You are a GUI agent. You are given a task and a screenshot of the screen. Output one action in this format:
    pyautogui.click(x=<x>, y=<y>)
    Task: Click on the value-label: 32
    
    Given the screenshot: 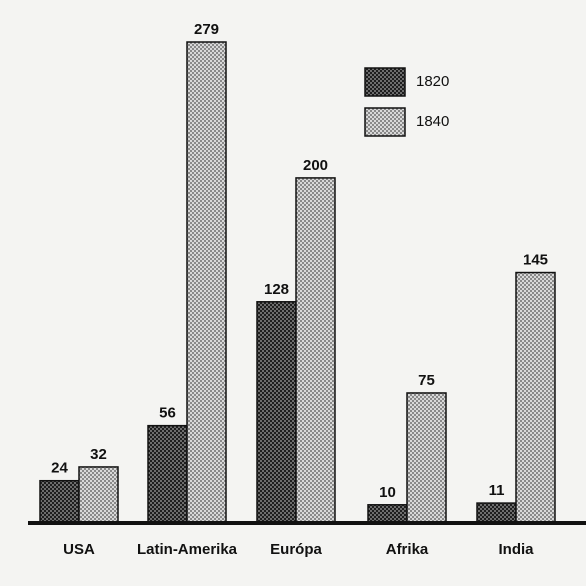 What is the action you would take?
    pyautogui.click(x=98, y=454)
    